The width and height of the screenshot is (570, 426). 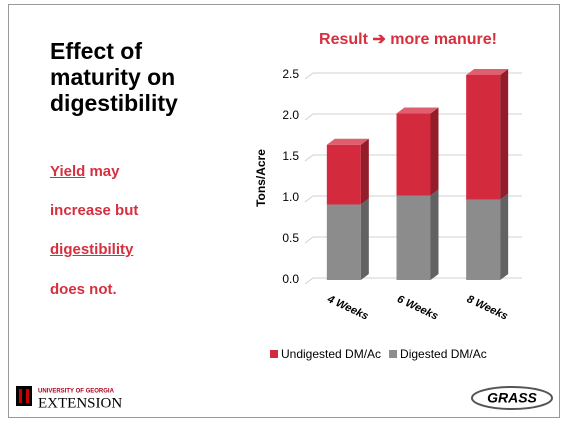 I want to click on underlined-word: digestibility, so click(x=92, y=249).